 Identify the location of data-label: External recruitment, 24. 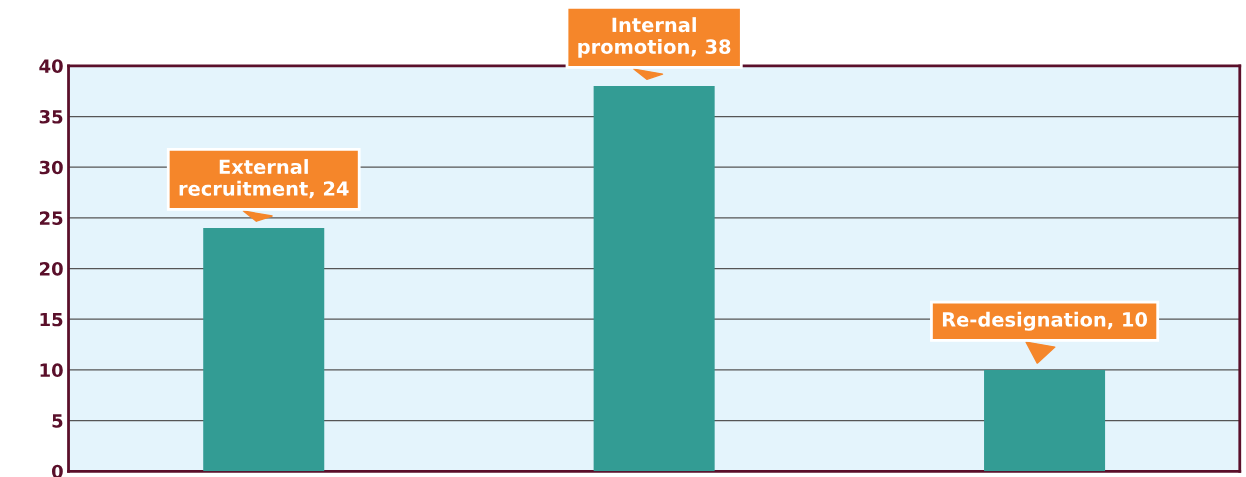
(264, 179).